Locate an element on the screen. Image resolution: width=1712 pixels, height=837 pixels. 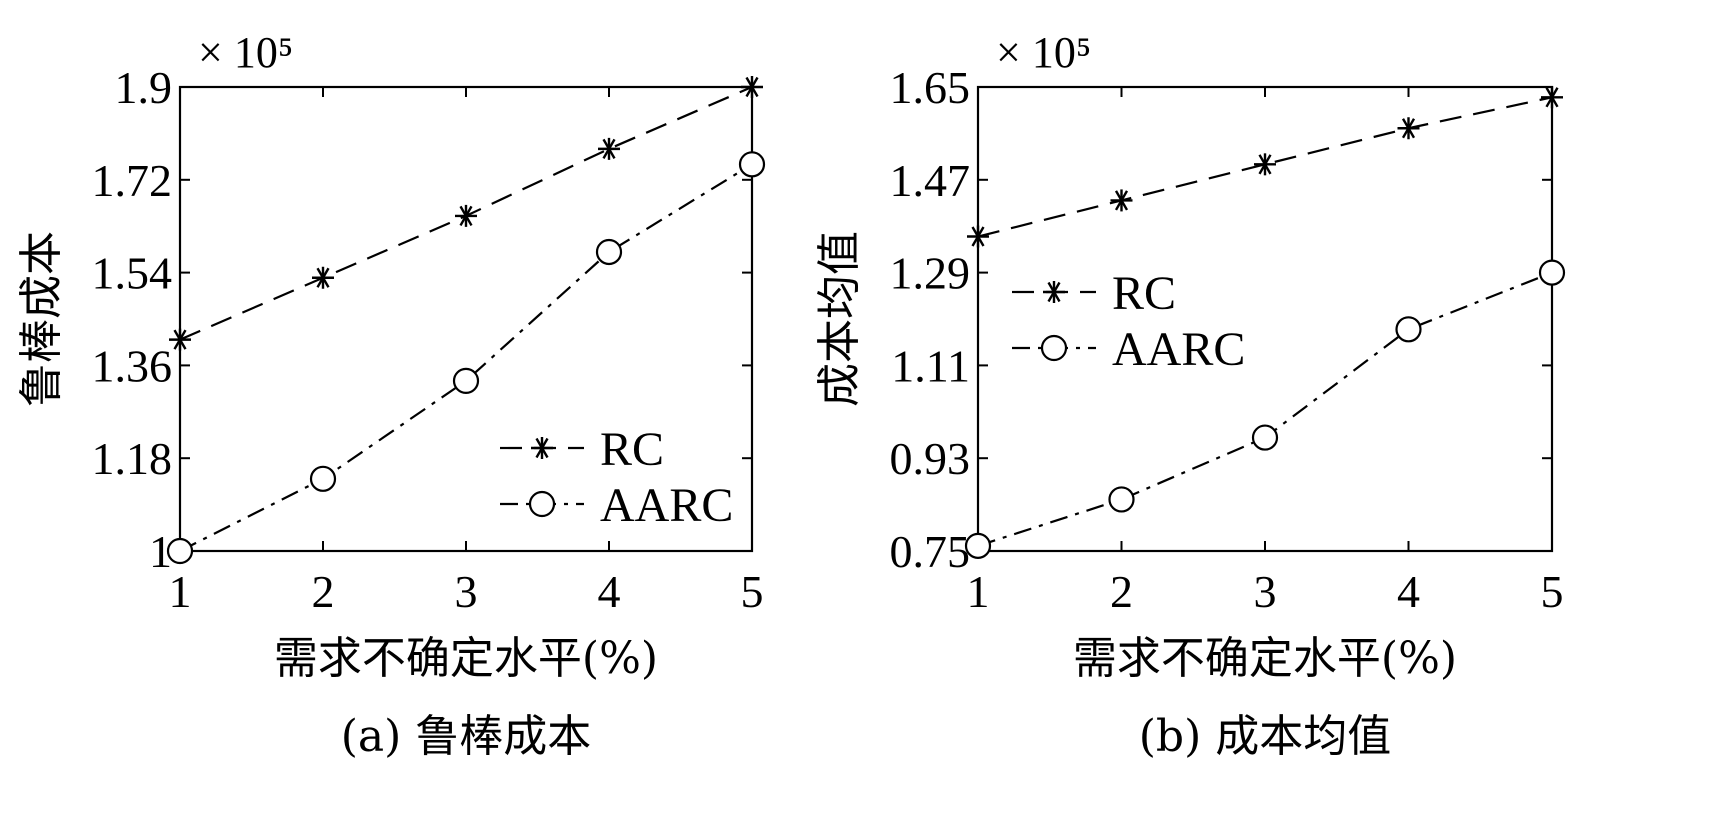
y-tick-label: 1.54 is located at coordinates (132, 273).